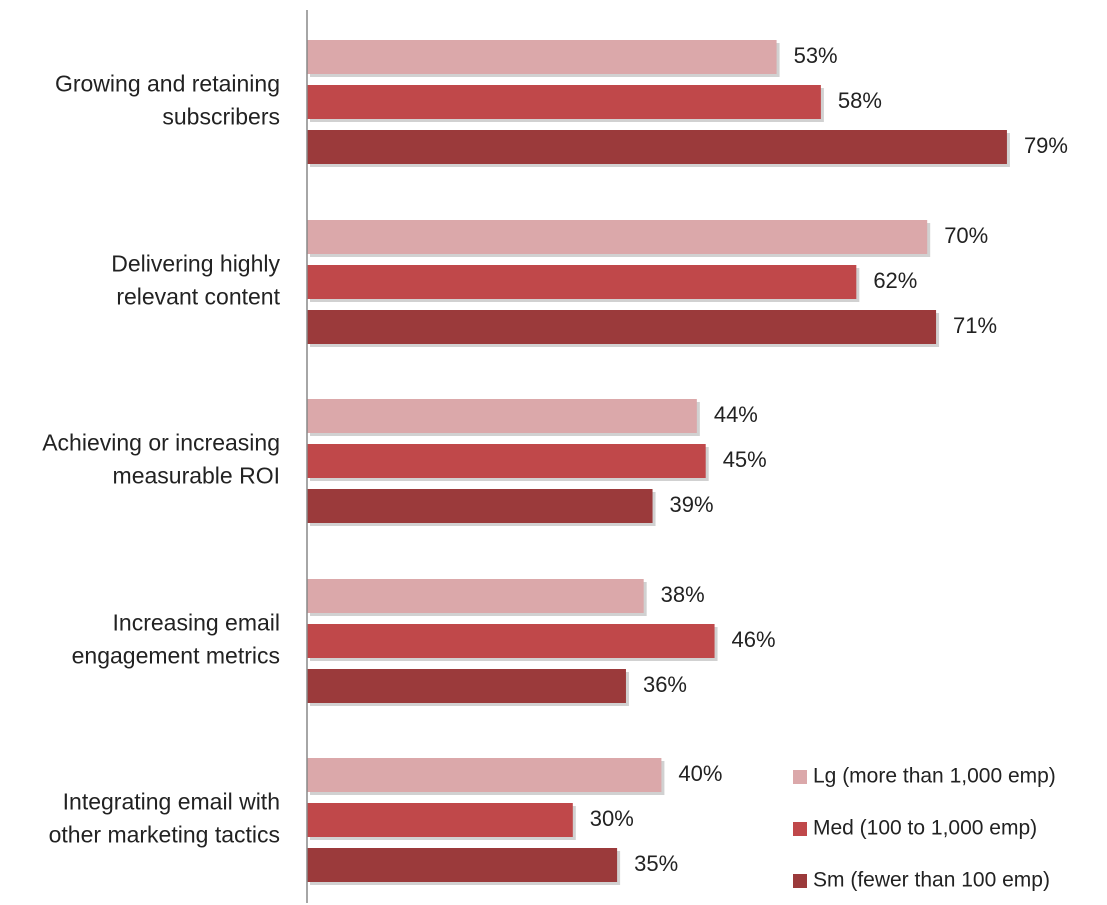 The image size is (1107, 905). What do you see at coordinates (176, 656) in the screenshot?
I see `category-label: engagement metrics` at bounding box center [176, 656].